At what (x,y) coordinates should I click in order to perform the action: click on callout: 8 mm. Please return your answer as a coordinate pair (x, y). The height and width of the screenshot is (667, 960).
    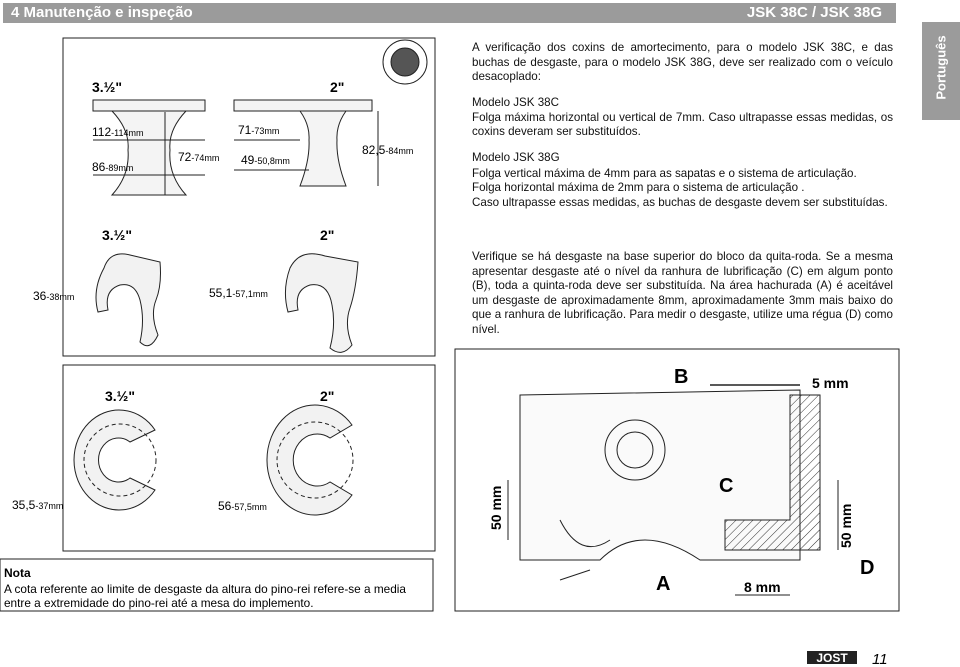
    Looking at the image, I should click on (762, 587).